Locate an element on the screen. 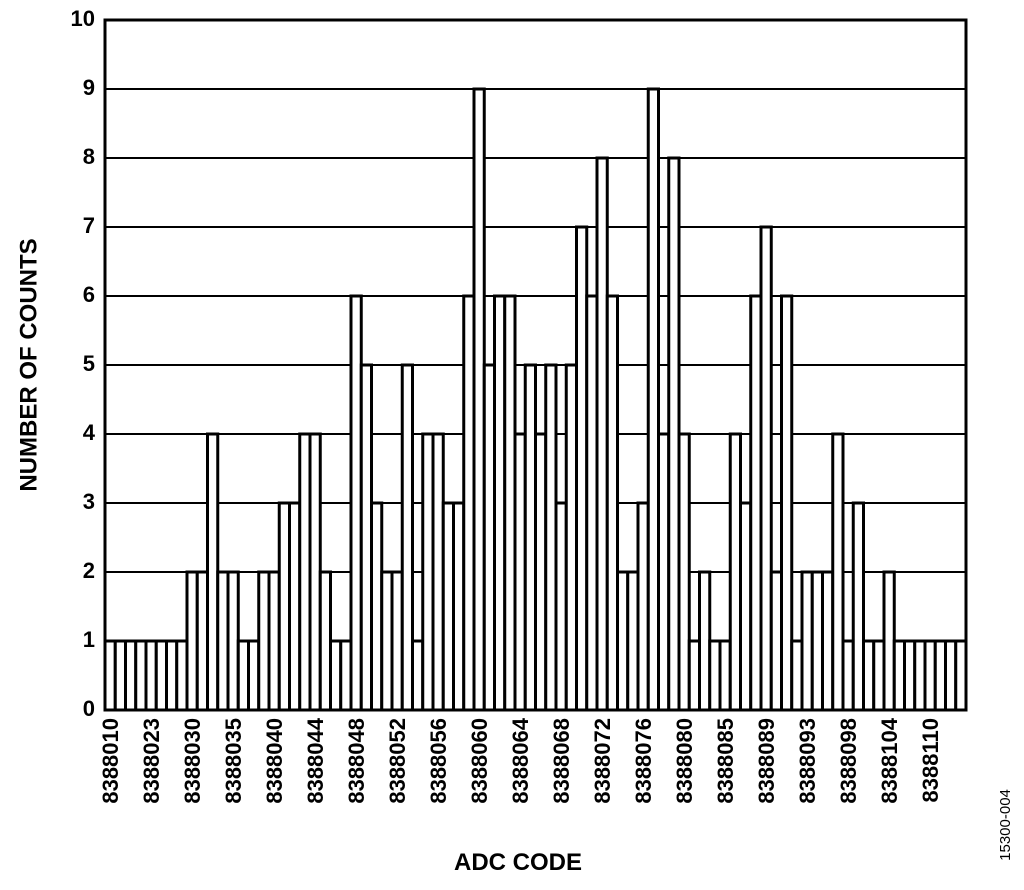  footnote: 15300-004 is located at coordinates (1005, 825).